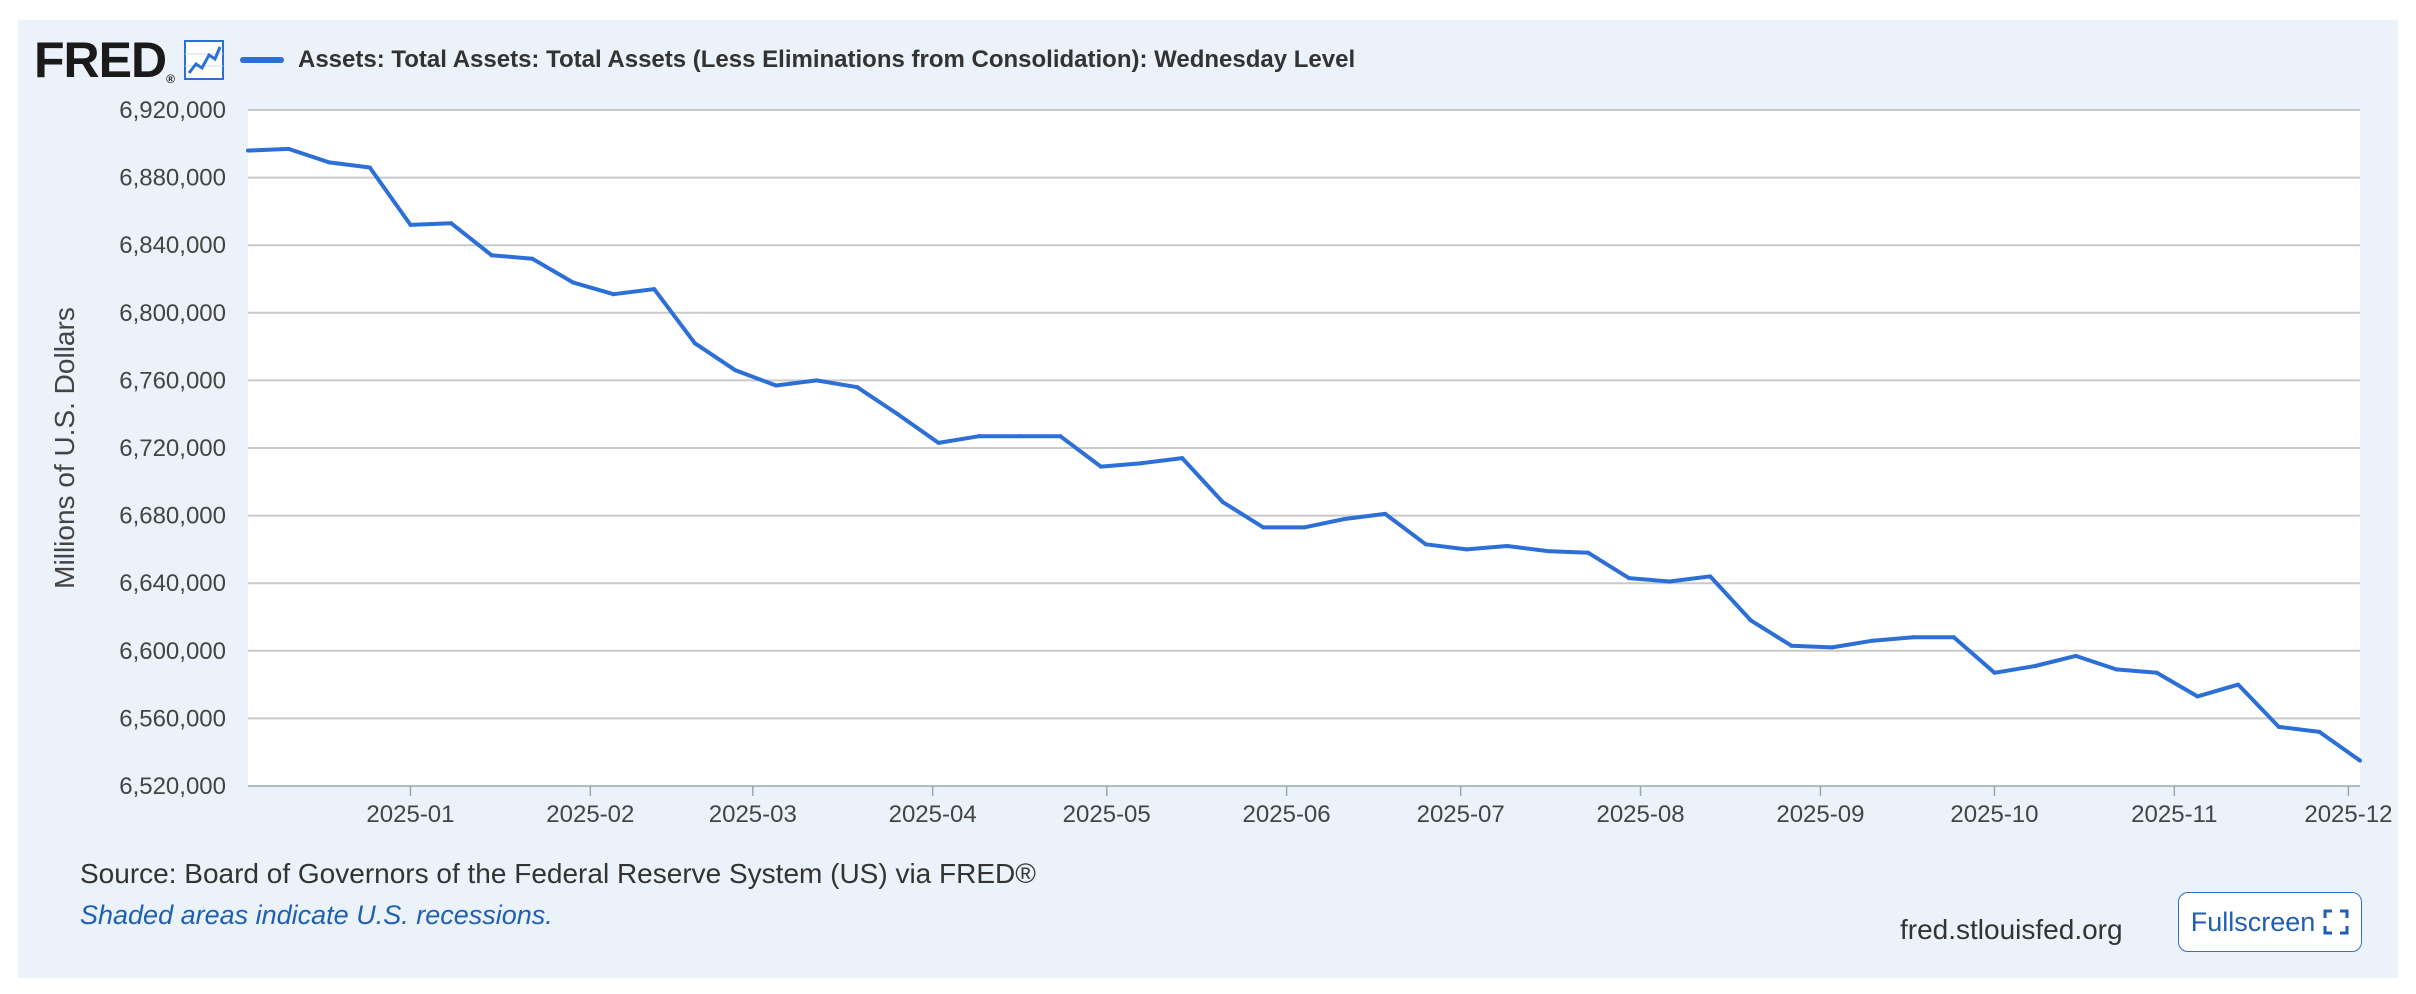  I want to click on recession-note: Shaded areas indicate U.S. recessions., so click(316, 915).